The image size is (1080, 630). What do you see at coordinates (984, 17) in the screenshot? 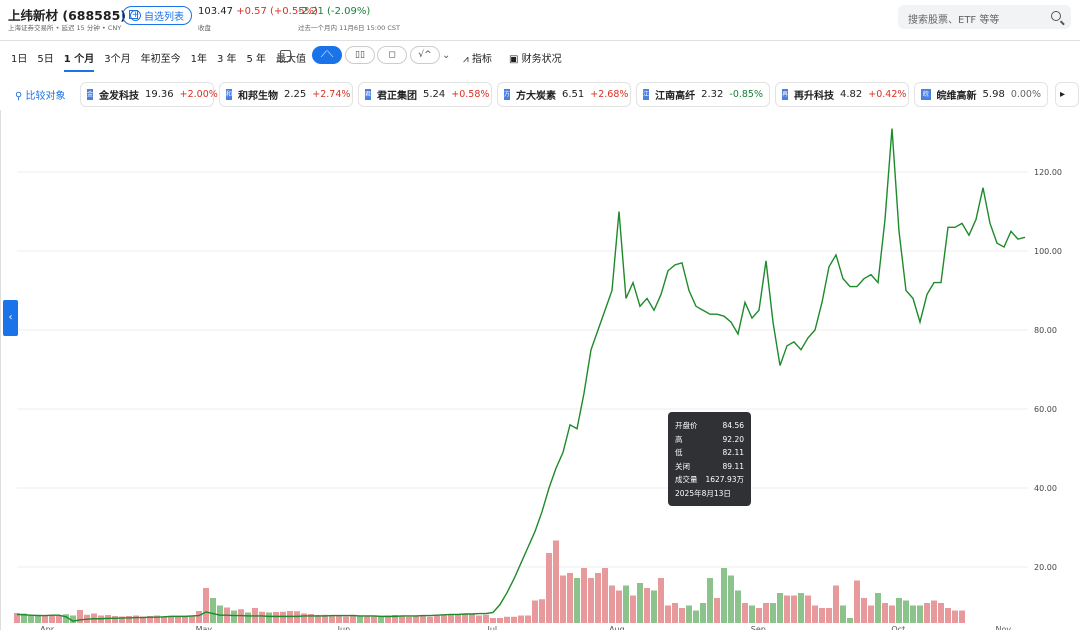
I see `search-input: 搜索股票、ETF 等等` at bounding box center [984, 17].